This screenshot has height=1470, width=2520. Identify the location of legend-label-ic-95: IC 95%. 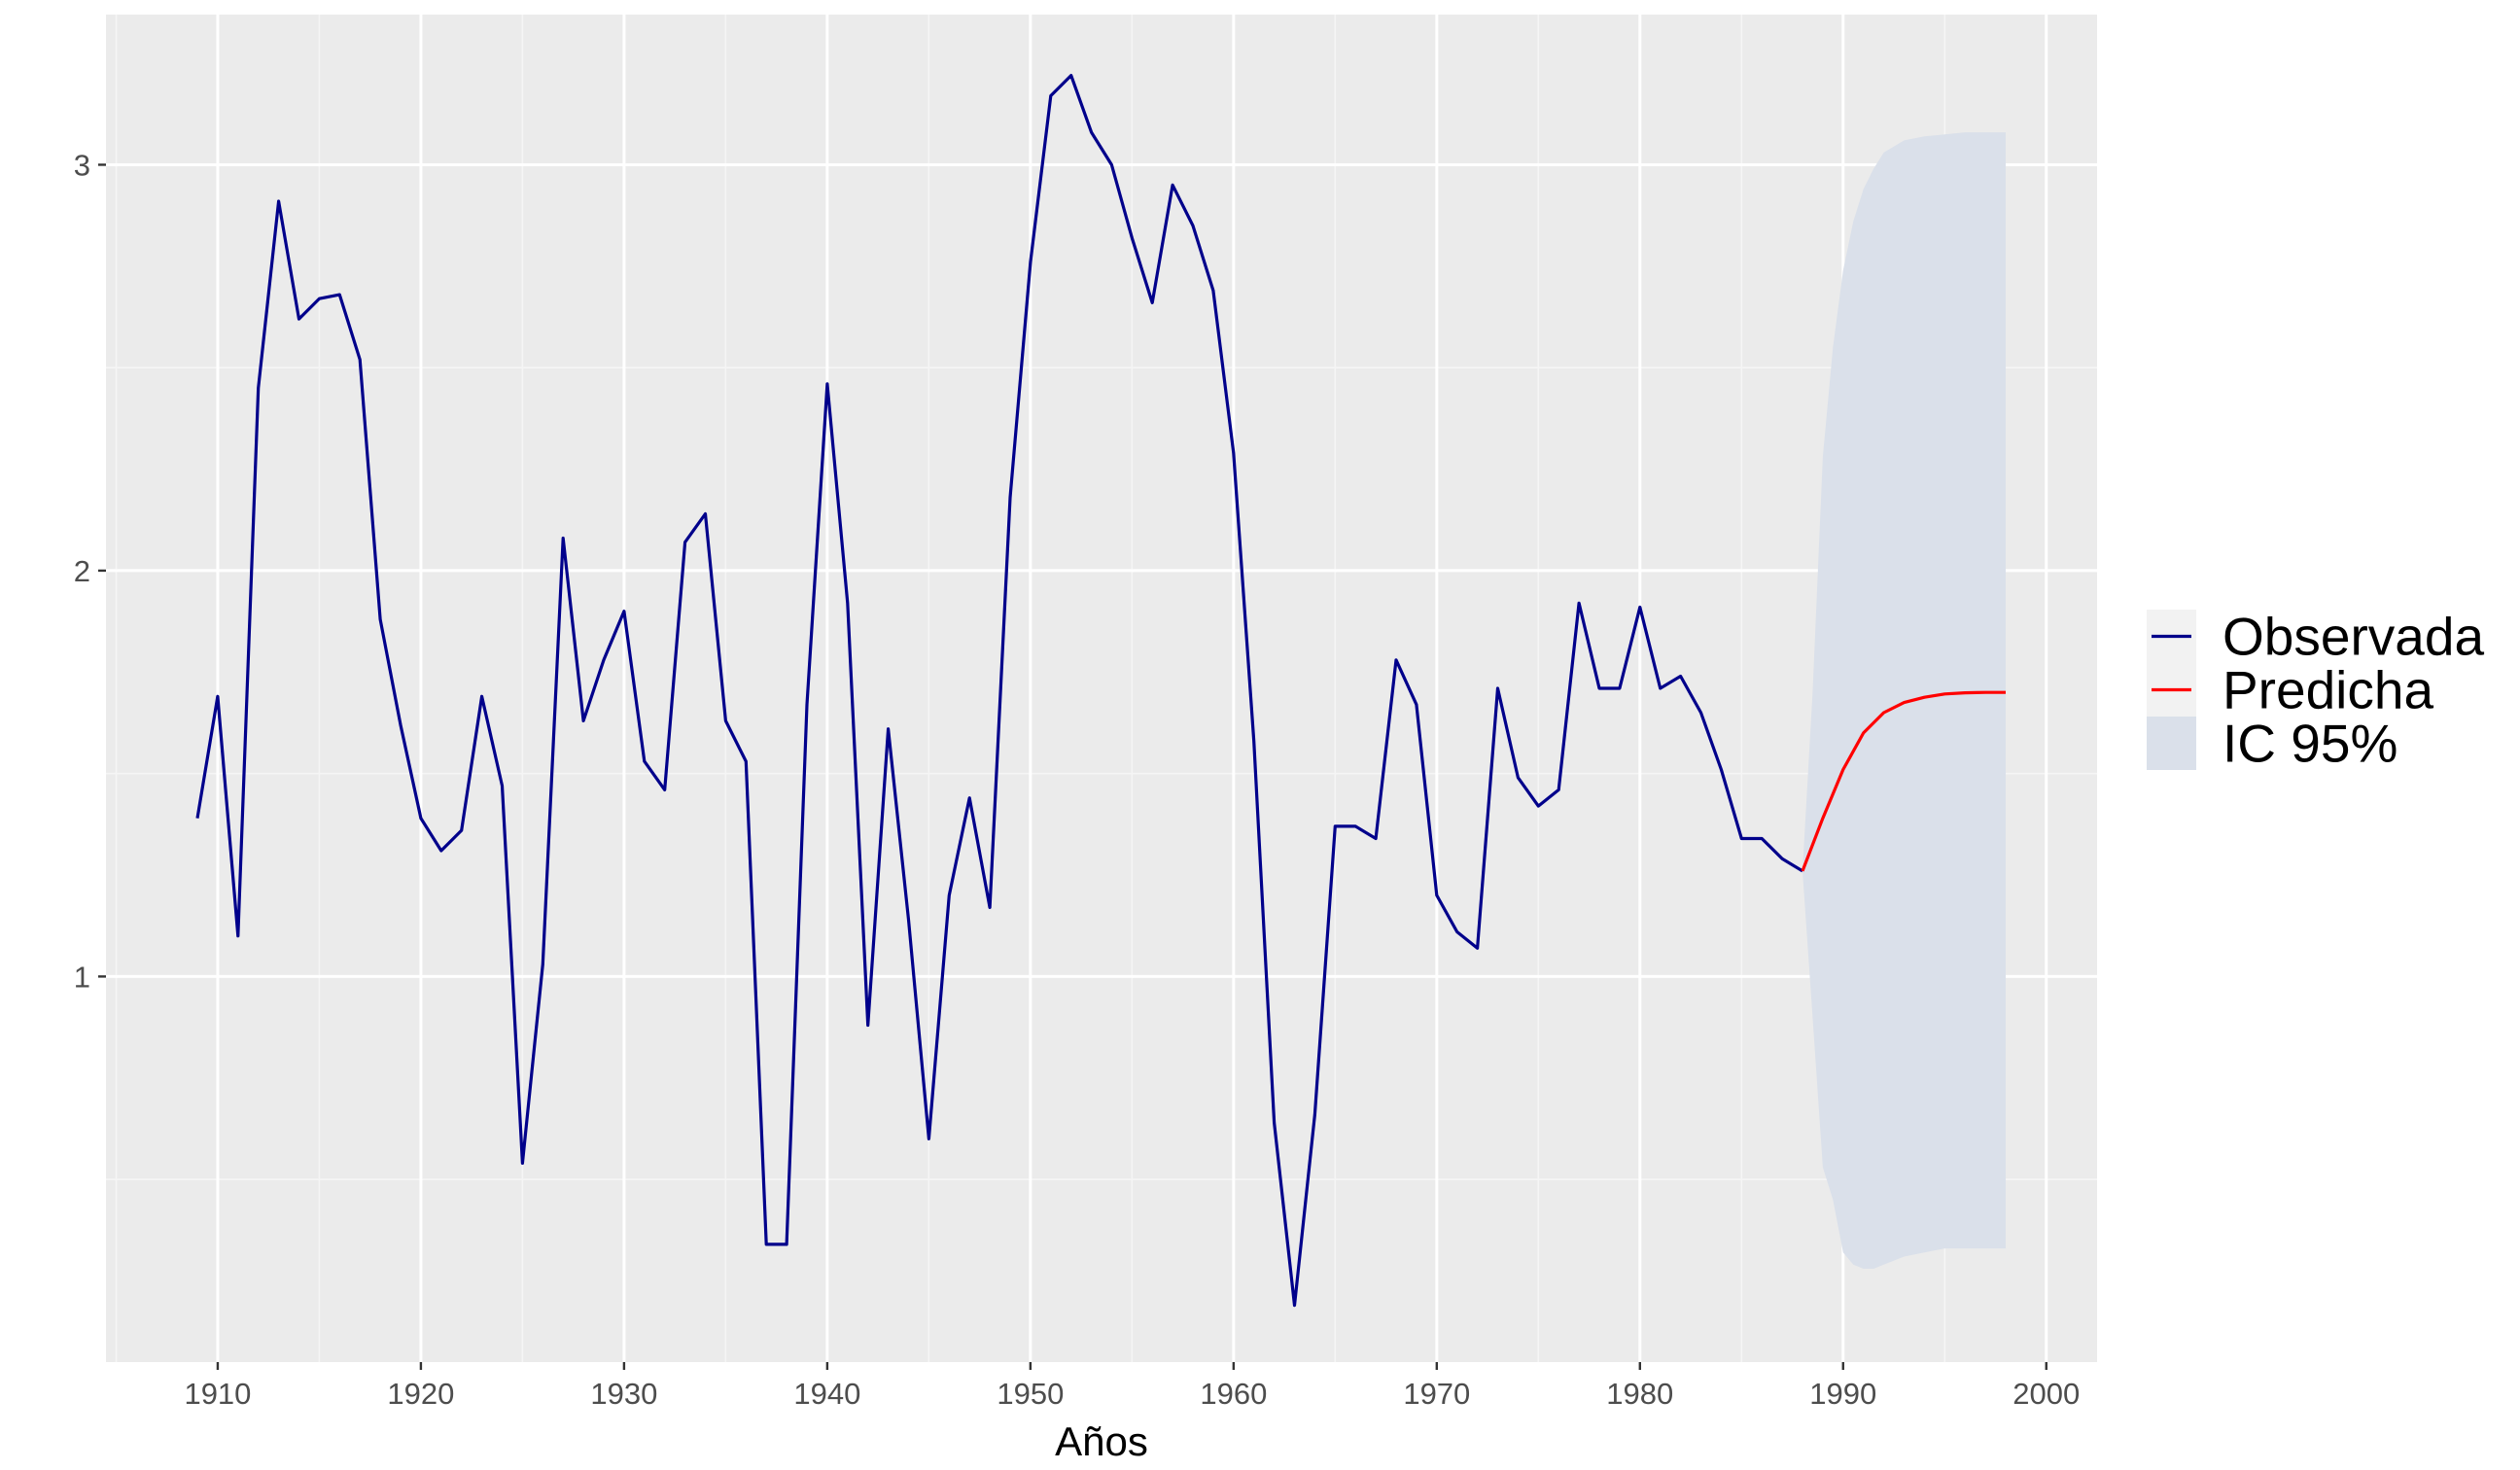
(2310, 744).